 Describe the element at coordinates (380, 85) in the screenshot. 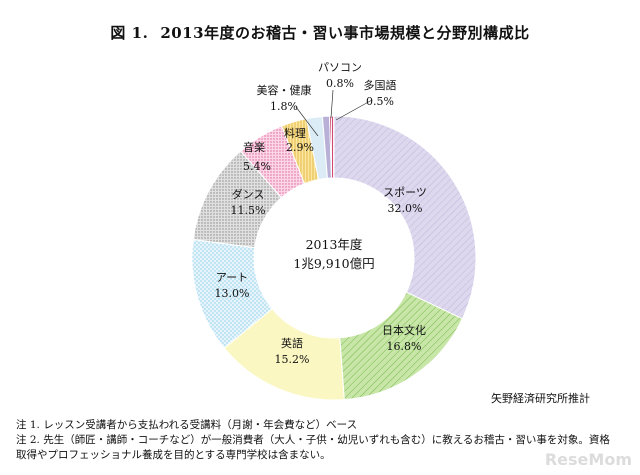

I see `slice-label-10: 多国語` at that location.